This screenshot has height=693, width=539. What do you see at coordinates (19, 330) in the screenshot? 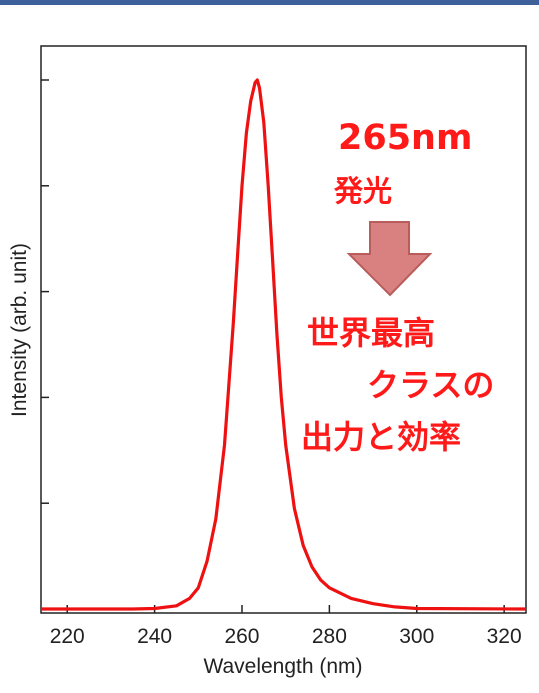
I see `y-axis-label: Intensity (arb. unit)` at bounding box center [19, 330].